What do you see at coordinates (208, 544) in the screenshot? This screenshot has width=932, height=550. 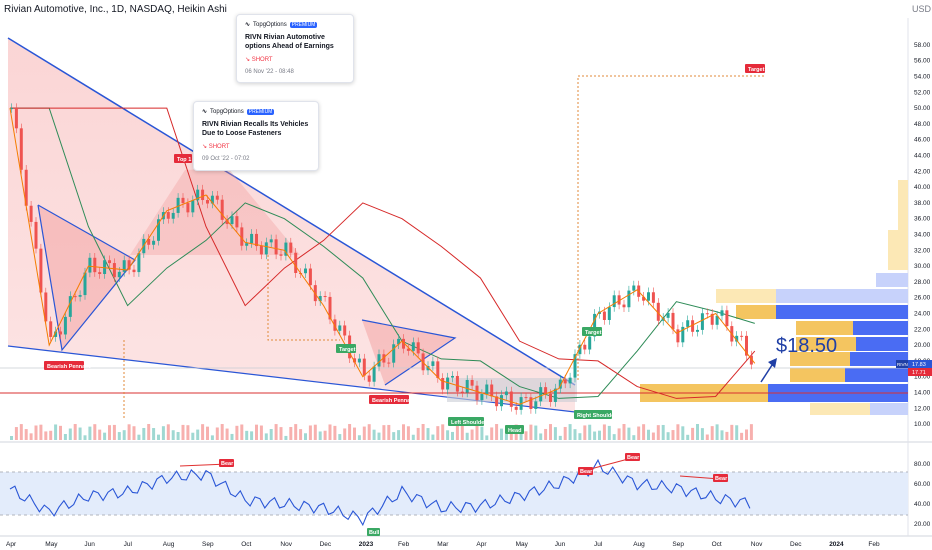 I see `time-tick-label: Sep` at bounding box center [208, 544].